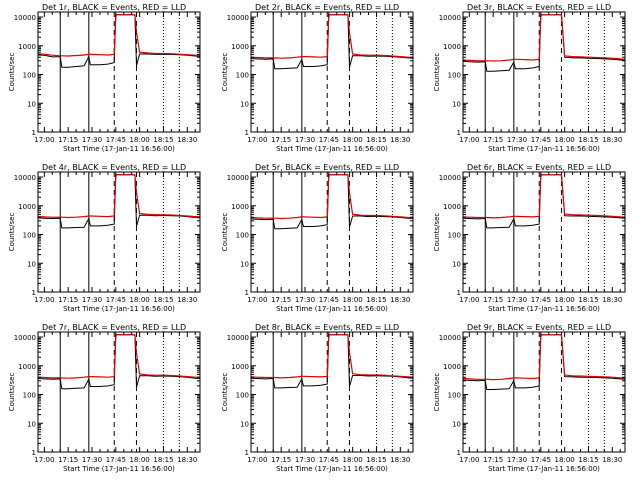 This screenshot has height=480, width=640. What do you see at coordinates (539, 167) in the screenshot?
I see `panel-title: Det 6r, BLACK = Events, RED = LLD` at bounding box center [539, 167].